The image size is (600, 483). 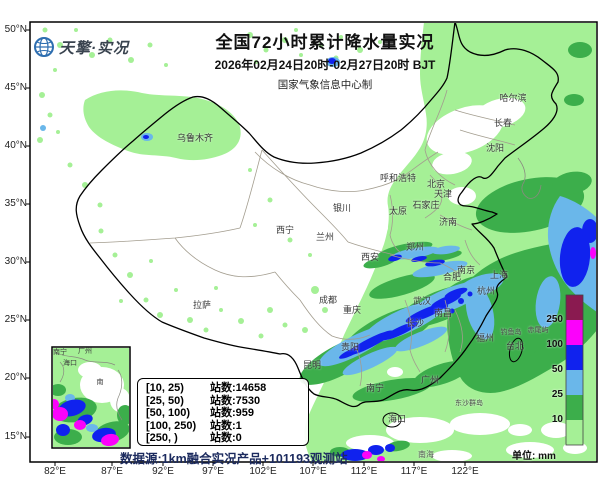 What do you see at coordinates (55, 471) in the screenshot?
I see `lon-label: 82°E` at bounding box center [55, 471].